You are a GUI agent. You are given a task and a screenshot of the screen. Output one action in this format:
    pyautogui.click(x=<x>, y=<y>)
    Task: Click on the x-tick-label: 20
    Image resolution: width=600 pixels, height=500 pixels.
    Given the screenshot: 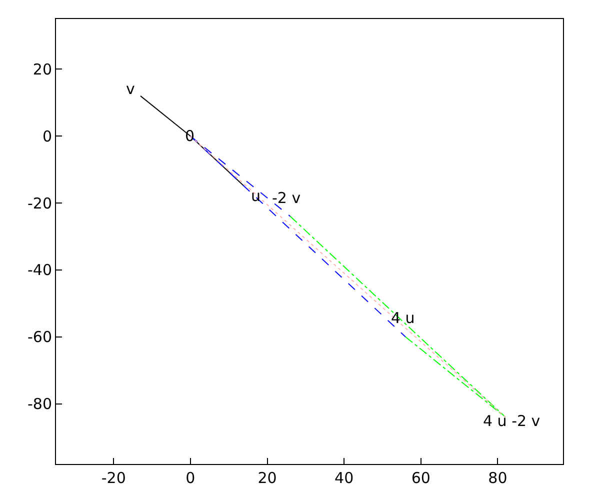 What is the action you would take?
    pyautogui.click(x=267, y=478)
    